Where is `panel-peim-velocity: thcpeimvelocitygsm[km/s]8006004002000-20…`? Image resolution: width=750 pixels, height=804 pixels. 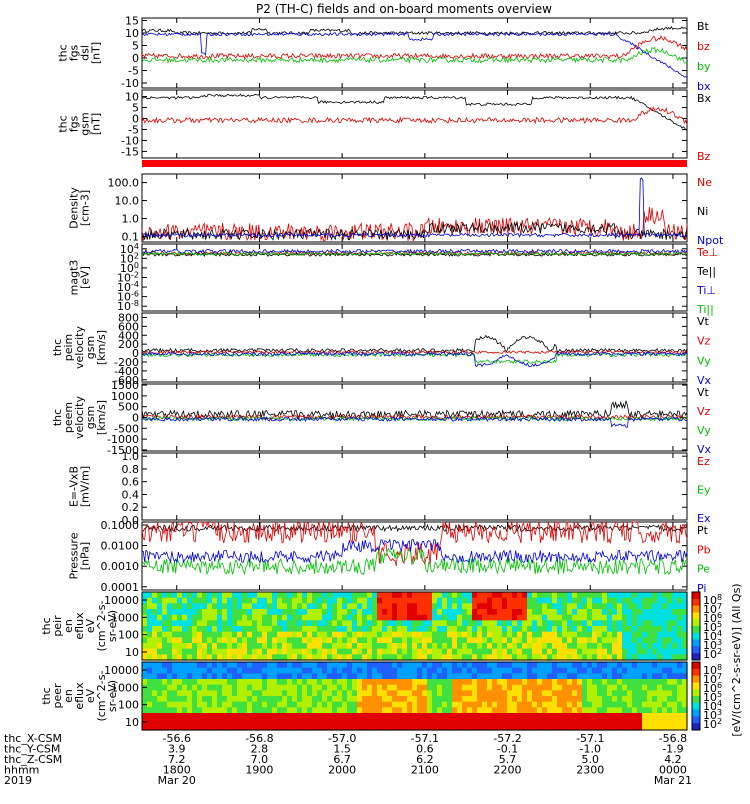 panel-peim-velocity: thcpeimvelocitygsm[km/s]8006004002000-20… is located at coordinates (381, 349).